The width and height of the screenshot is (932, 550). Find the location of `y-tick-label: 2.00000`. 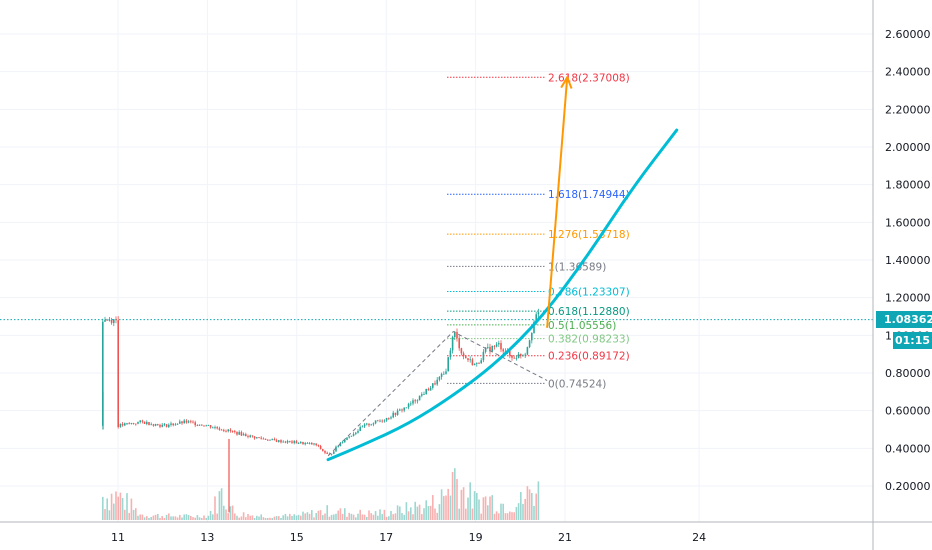

y-tick-label: 2.00000 is located at coordinates (908, 147).